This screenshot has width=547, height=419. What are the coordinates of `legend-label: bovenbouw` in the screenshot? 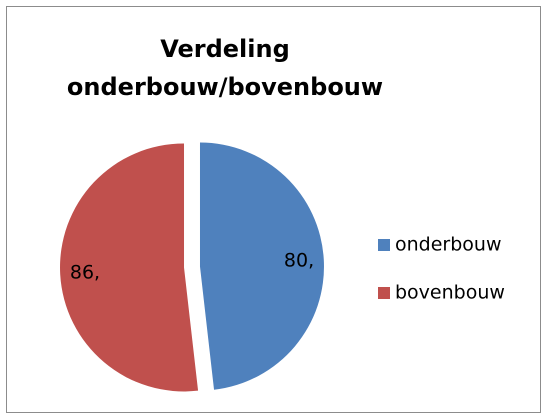 It's located at (450, 293).